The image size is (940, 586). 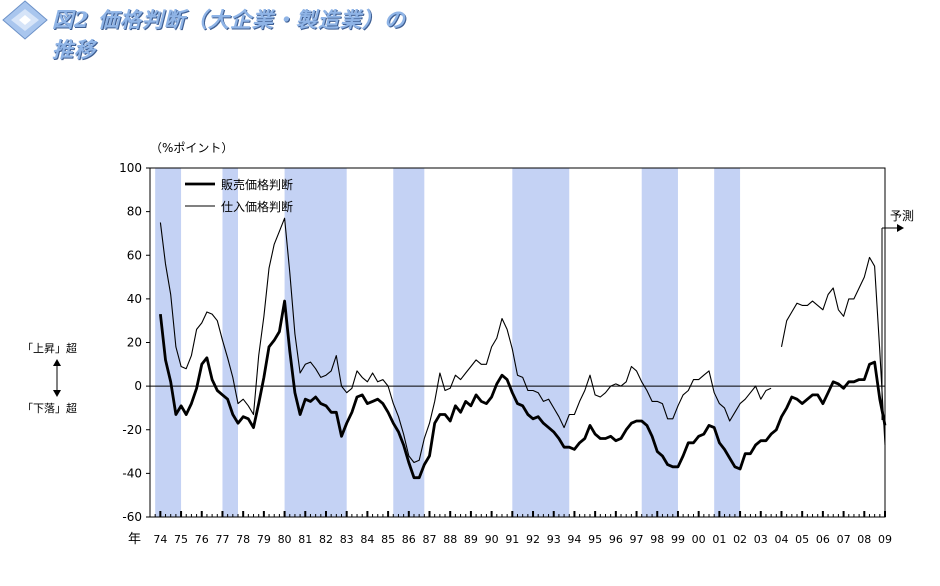 What do you see at coordinates (49, 348) in the screenshot?
I see `up-label: 「上昇」超` at bounding box center [49, 348].